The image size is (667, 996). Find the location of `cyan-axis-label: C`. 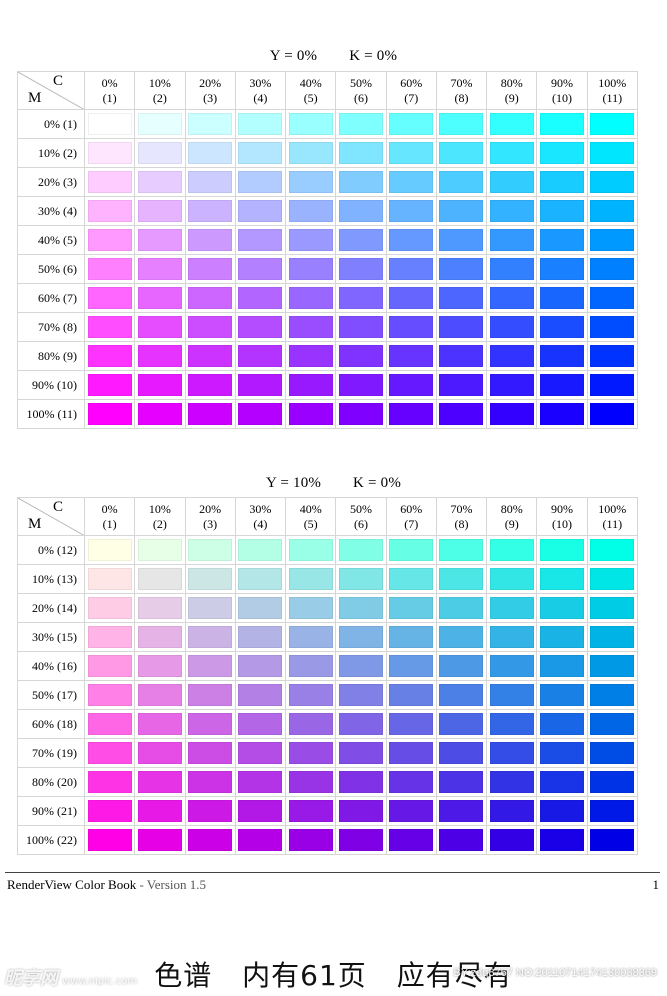

cyan-axis-label: C is located at coordinates (57, 81).